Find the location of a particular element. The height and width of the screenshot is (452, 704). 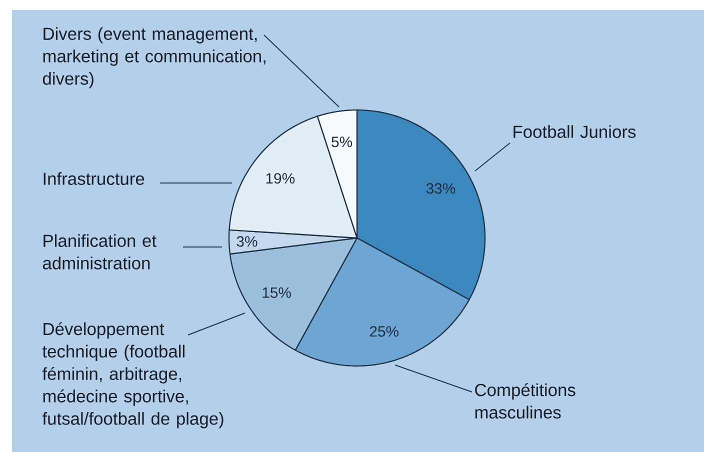

data-label: 19% is located at coordinates (280, 178).